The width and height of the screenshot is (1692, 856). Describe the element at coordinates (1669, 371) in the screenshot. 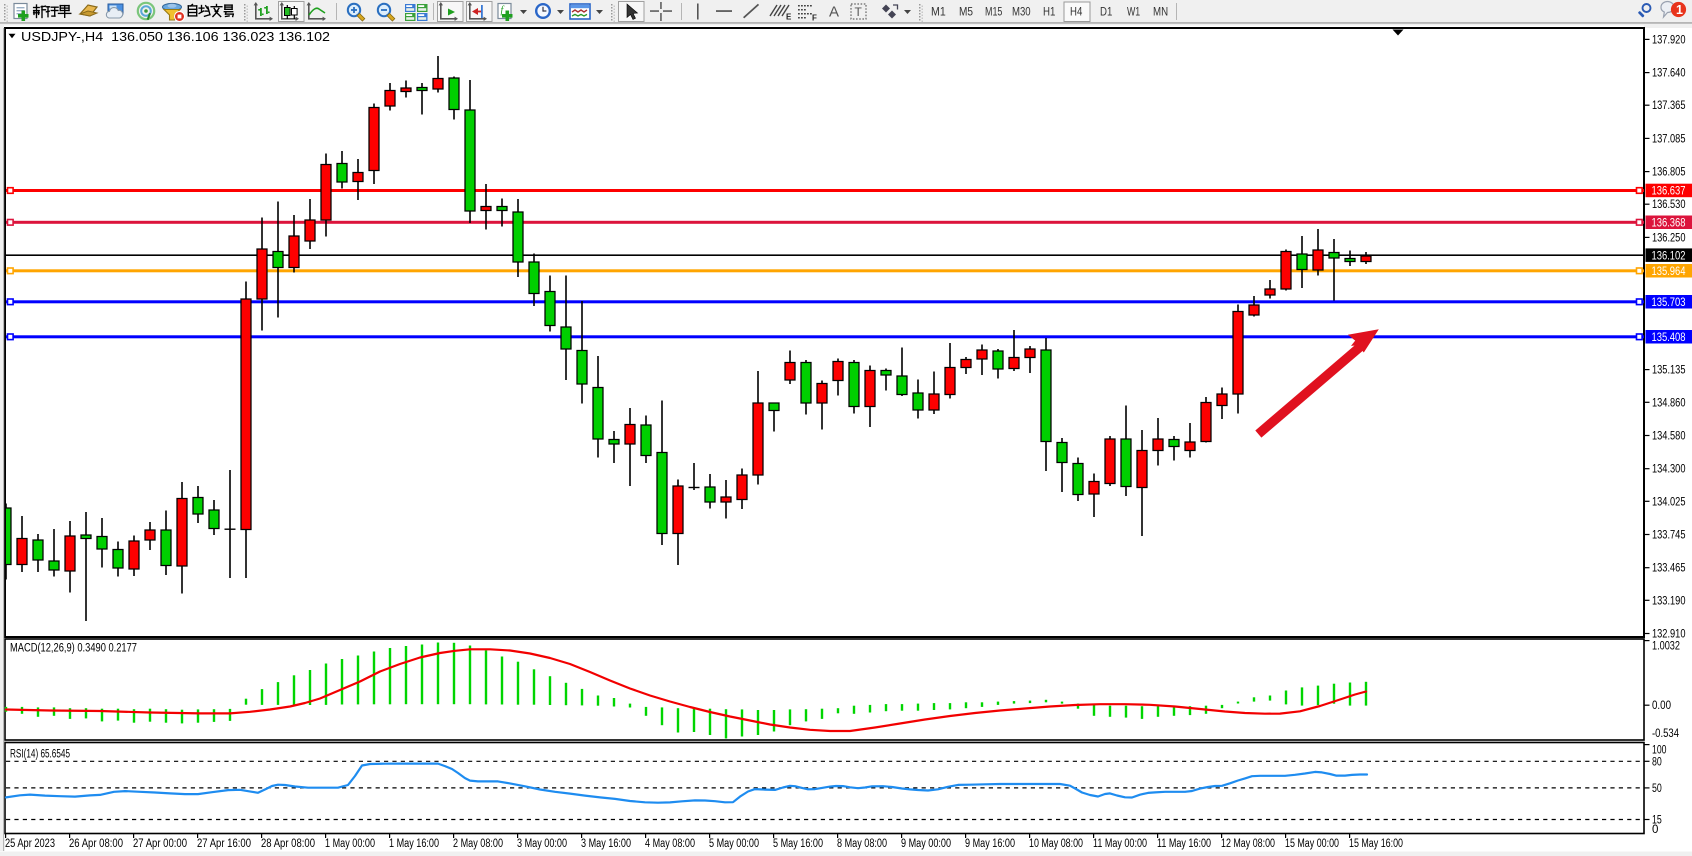

I see `svg-text: 135.135` at that location.